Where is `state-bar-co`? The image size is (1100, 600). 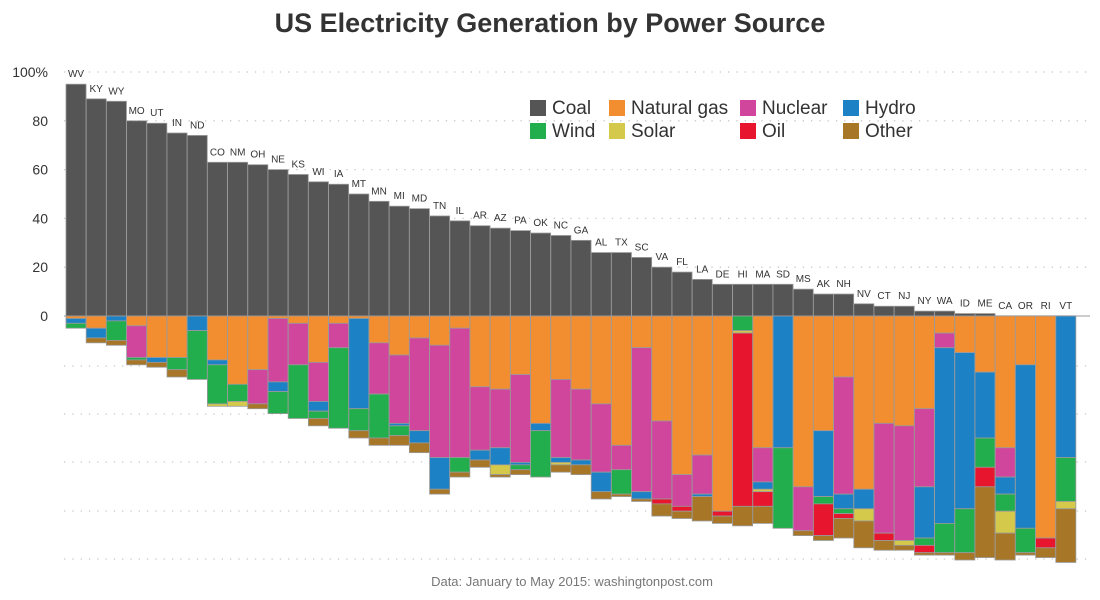 state-bar-co is located at coordinates (217, 284).